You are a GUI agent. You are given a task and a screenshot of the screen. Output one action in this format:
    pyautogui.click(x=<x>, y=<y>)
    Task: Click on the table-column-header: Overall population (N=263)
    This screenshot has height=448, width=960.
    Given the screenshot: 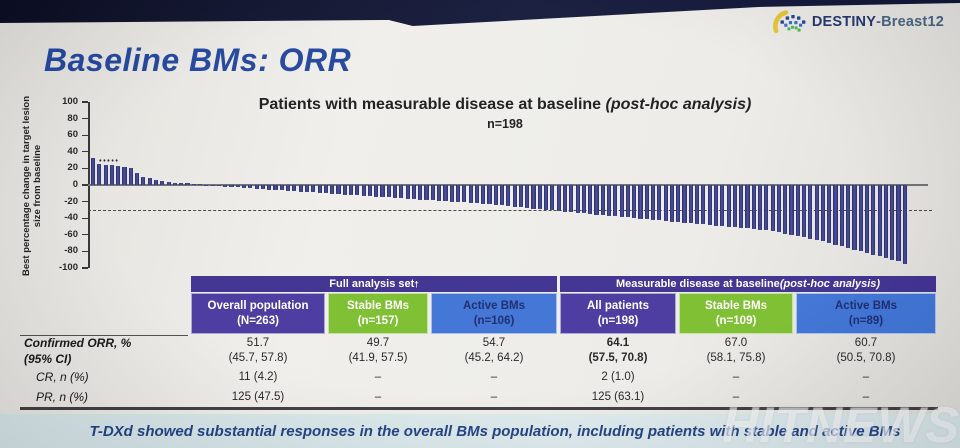 What is the action you would take?
    pyautogui.click(x=258, y=313)
    